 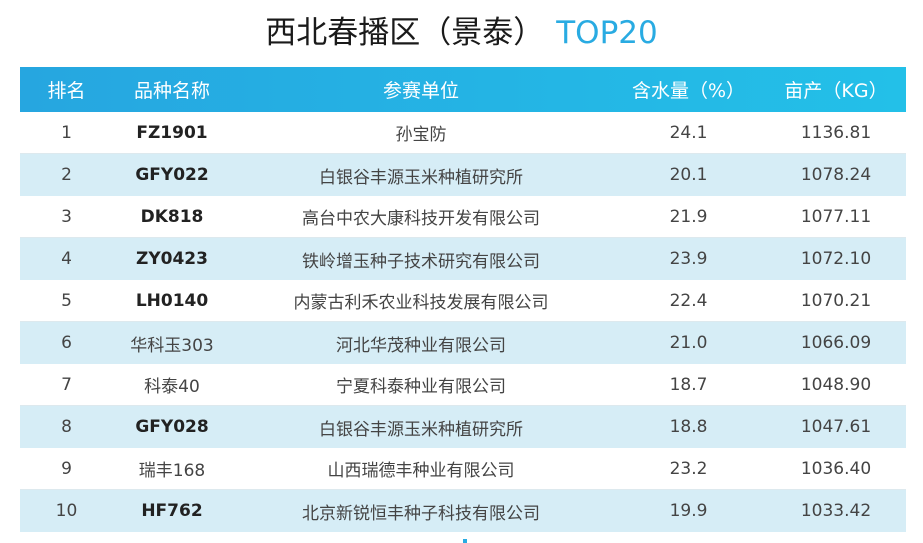 I want to click on table-row: 2 GFY022 白银谷丰源玉米种植研究所 20.1 1078.24, so click(x=463, y=175).